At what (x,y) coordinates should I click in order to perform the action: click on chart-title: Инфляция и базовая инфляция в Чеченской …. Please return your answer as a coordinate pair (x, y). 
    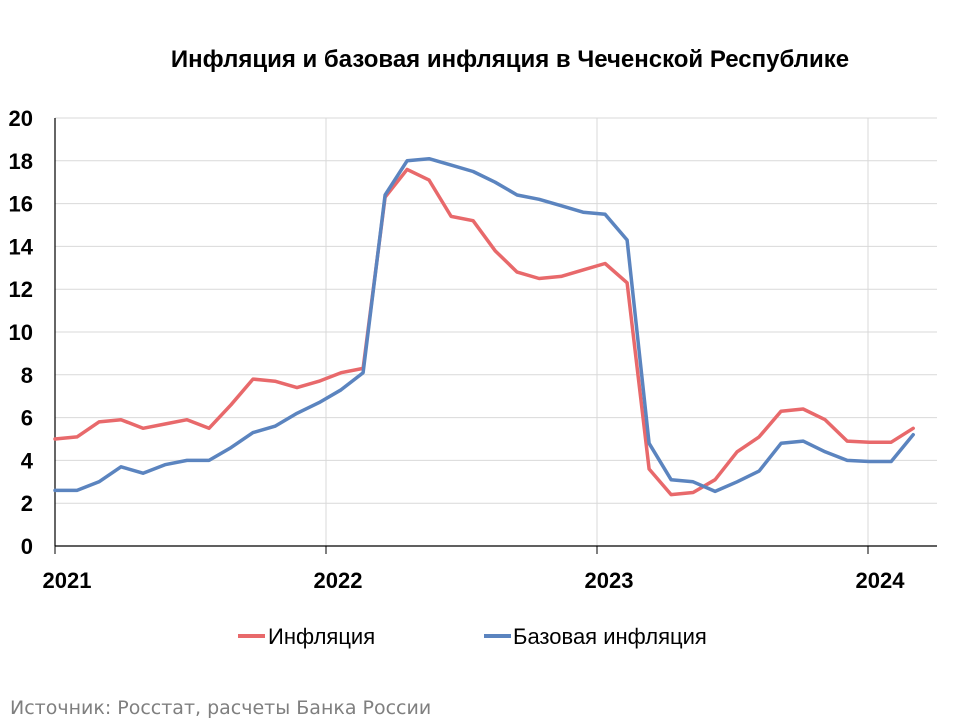
    Looking at the image, I should click on (510, 59).